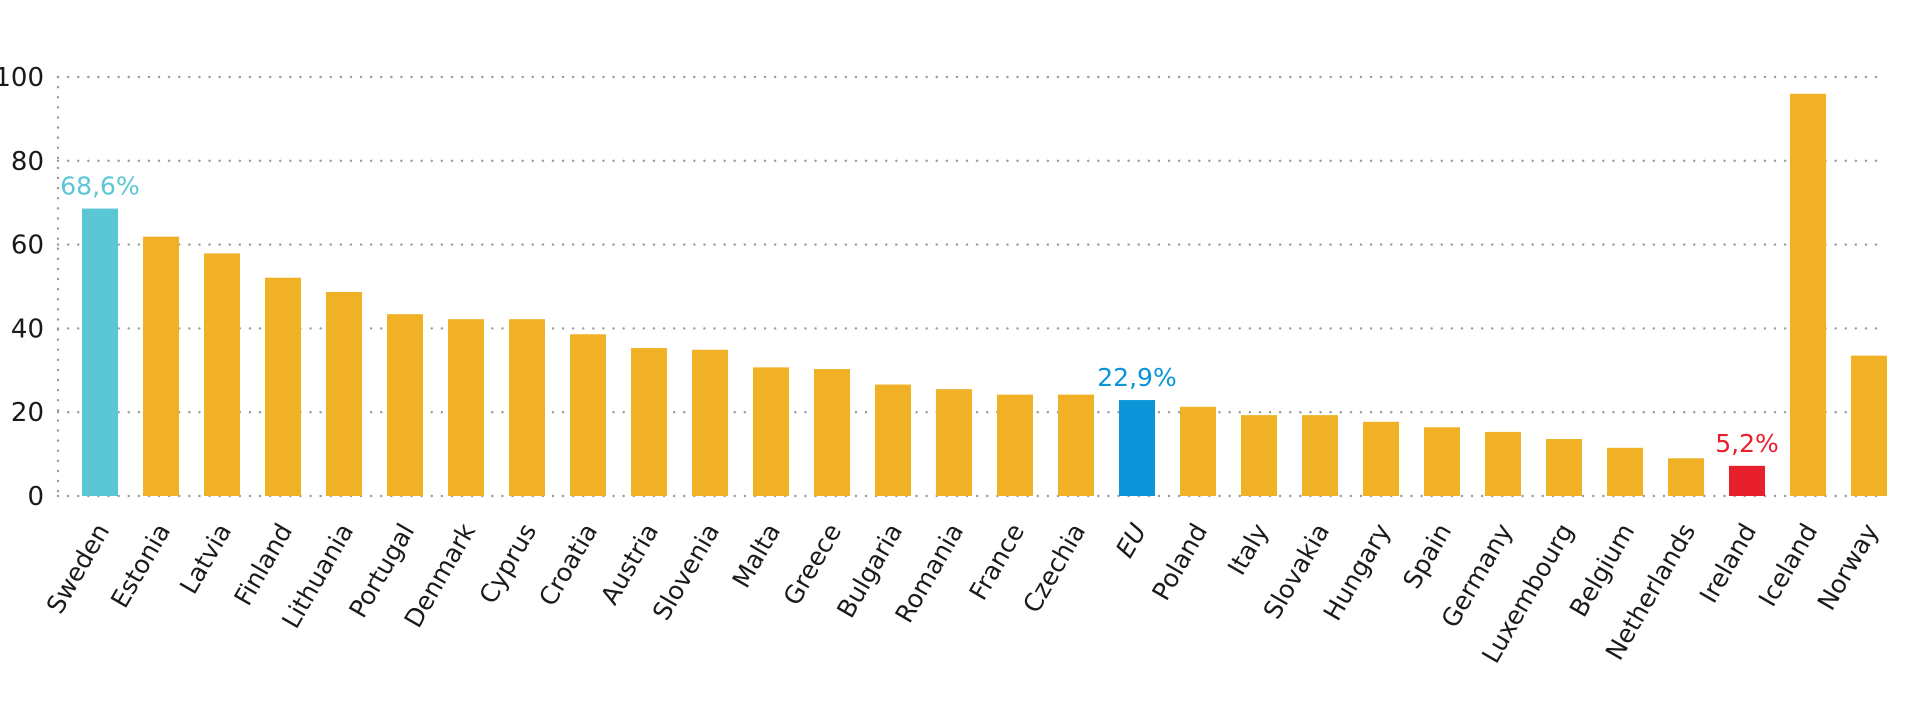 The width and height of the screenshot is (1920, 703). Describe the element at coordinates (283, 386) in the screenshot. I see `bar-finland` at that location.